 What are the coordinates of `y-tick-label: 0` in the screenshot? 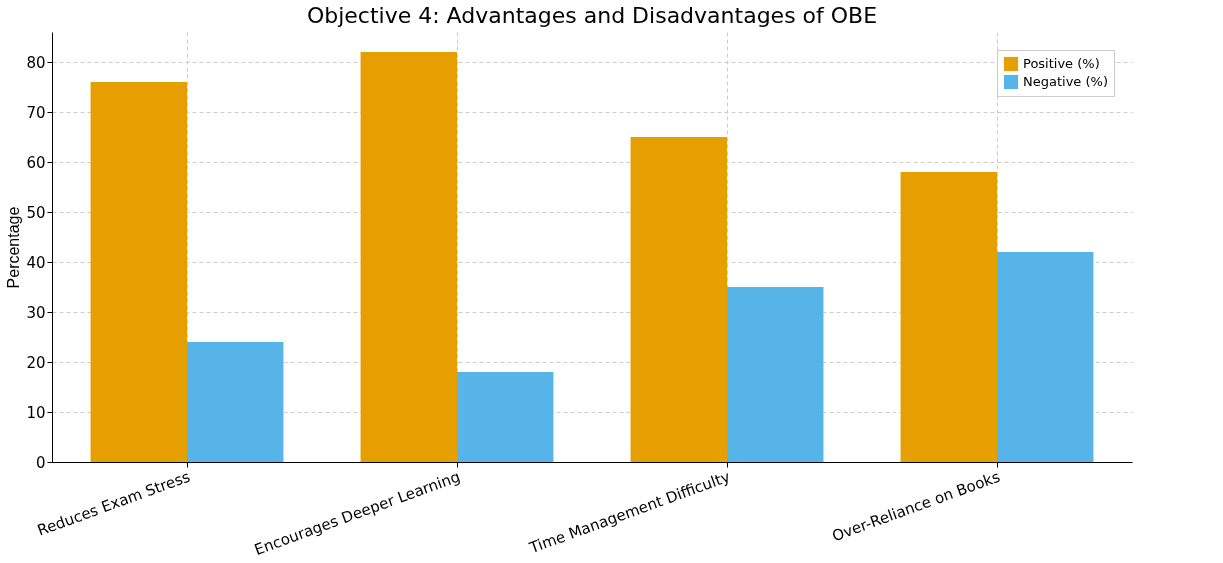 It's located at (40, 462).